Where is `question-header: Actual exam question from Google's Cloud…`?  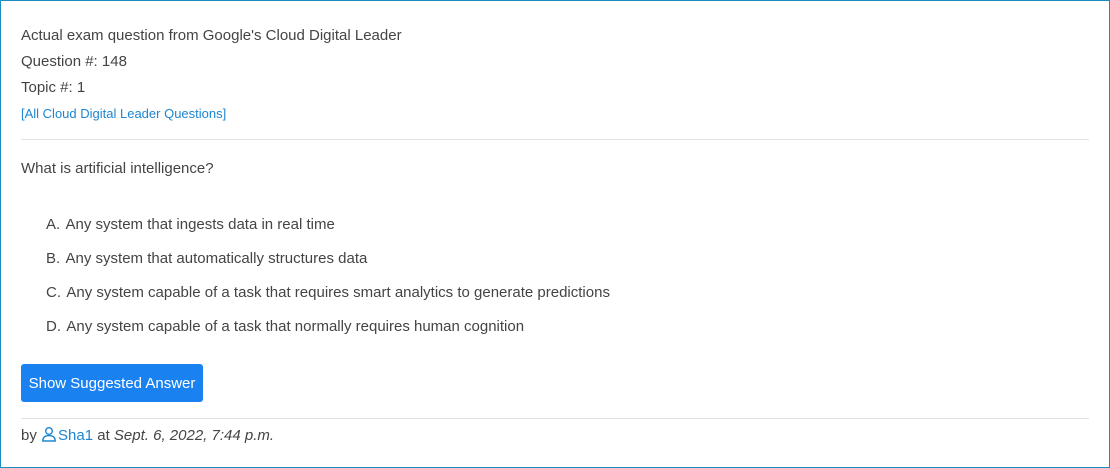
question-header: Actual exam question from Google's Cloud… is located at coordinates (211, 75).